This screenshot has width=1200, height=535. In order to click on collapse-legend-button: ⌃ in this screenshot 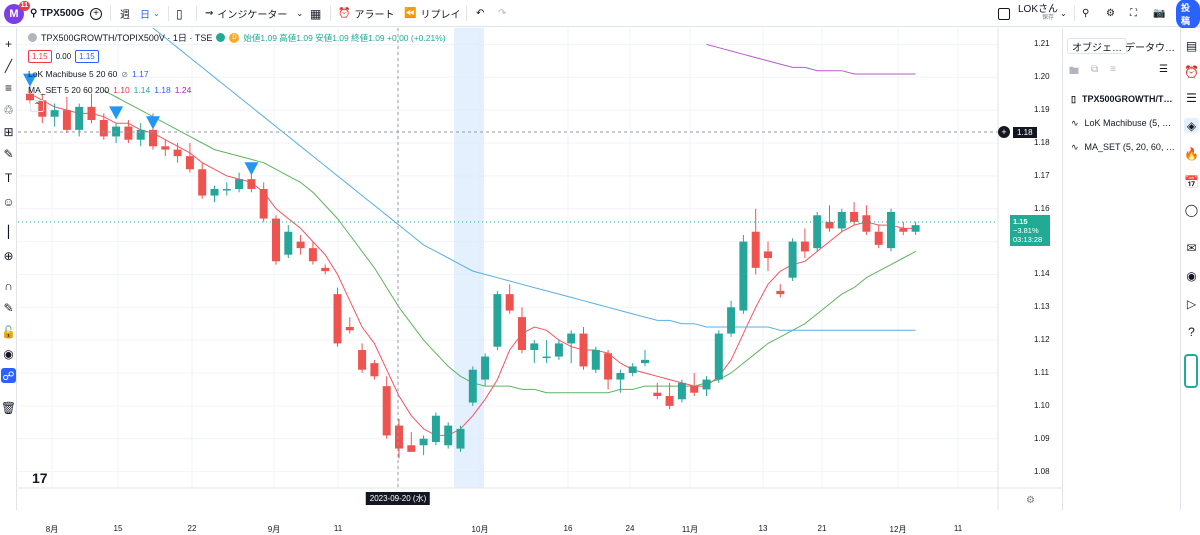, I will do `click(37, 106)`.